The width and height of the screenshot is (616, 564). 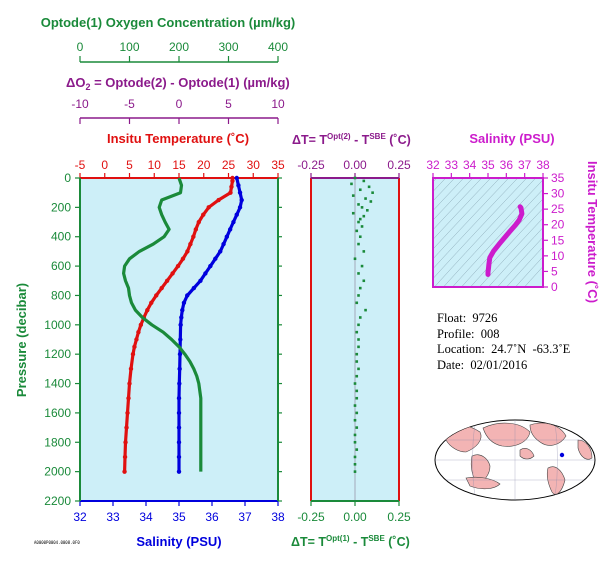 I want to click on ts-salinity-tick-label: 34, so click(x=470, y=165).